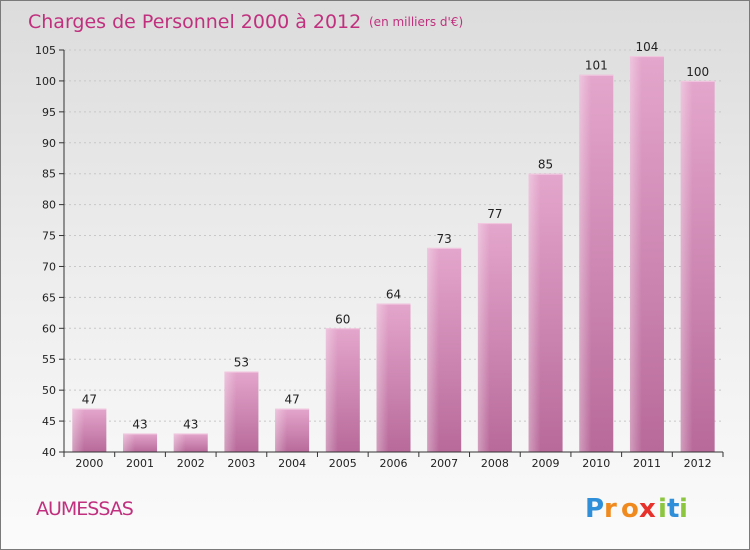  I want to click on y-tick-label: 60, so click(49, 328).